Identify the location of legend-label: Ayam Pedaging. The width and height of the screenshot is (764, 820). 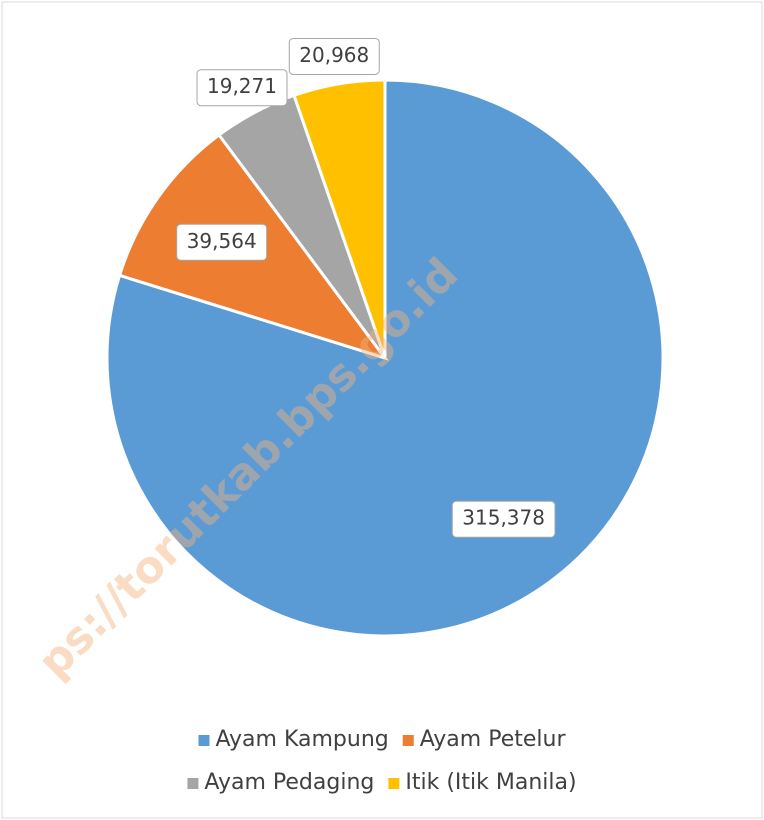
(289, 782).